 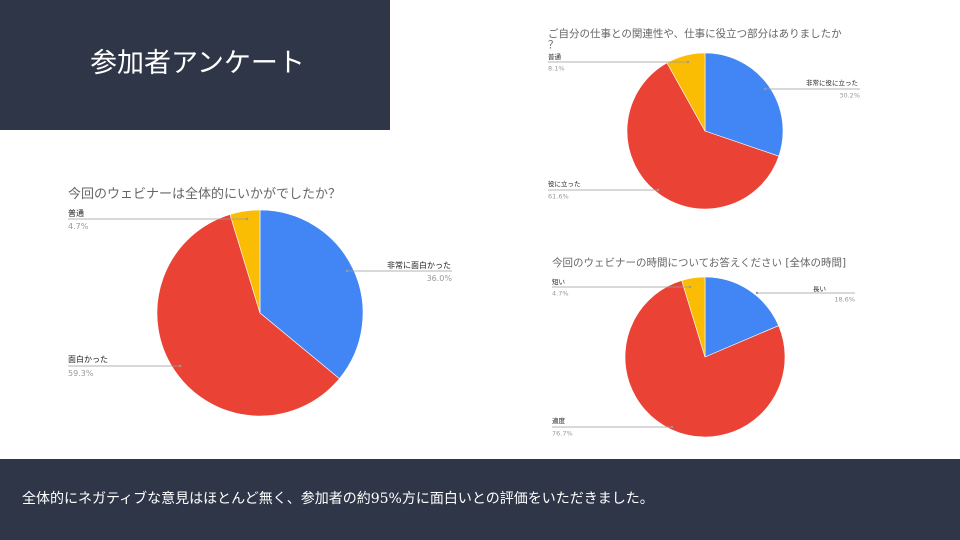 What do you see at coordinates (556, 69) in the screenshot?
I see `slice-value-2: 8.1%` at bounding box center [556, 69].